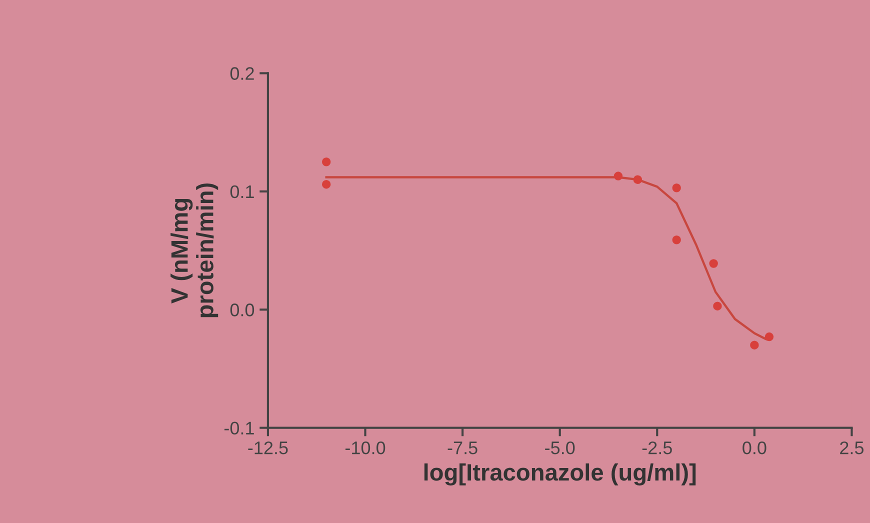 The height and width of the screenshot is (523, 870). Describe the element at coordinates (242, 73) in the screenshot. I see `y-tick-label: 0.2` at that location.